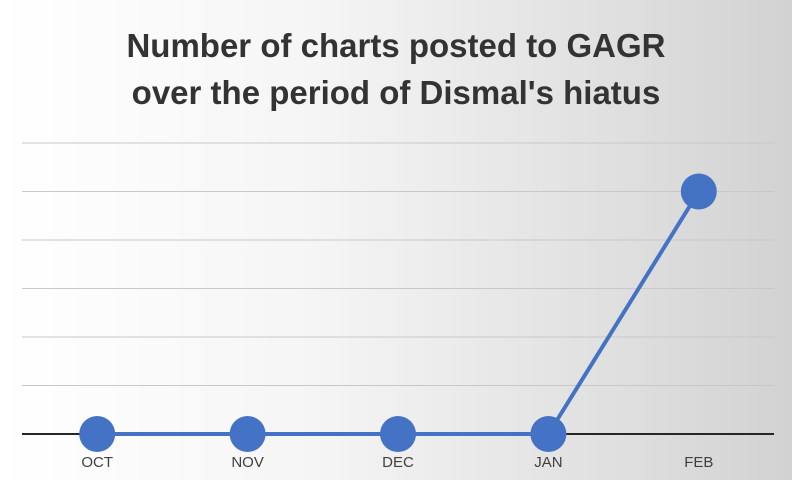  What do you see at coordinates (698, 191) in the screenshot?
I see `data-point-feb` at bounding box center [698, 191].